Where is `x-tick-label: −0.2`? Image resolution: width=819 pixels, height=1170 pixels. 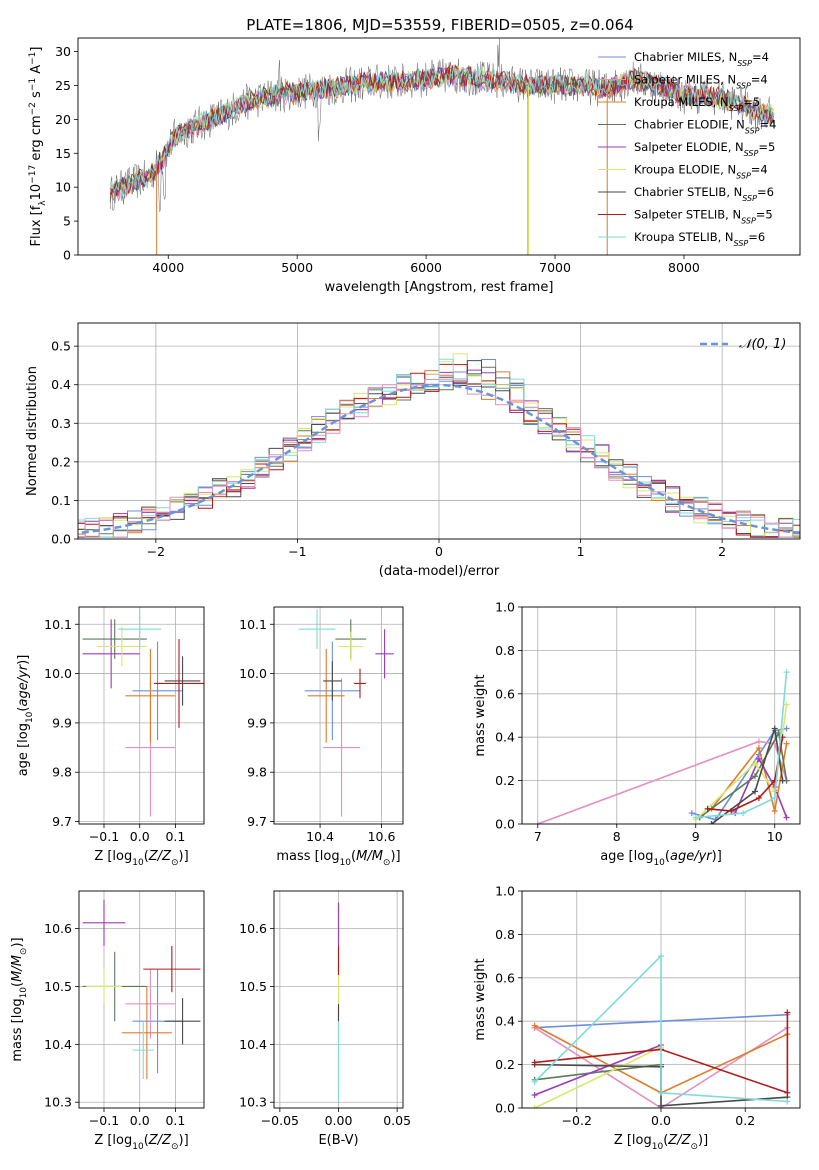
x-tick-label: −0.2 is located at coordinates (577, 1120).